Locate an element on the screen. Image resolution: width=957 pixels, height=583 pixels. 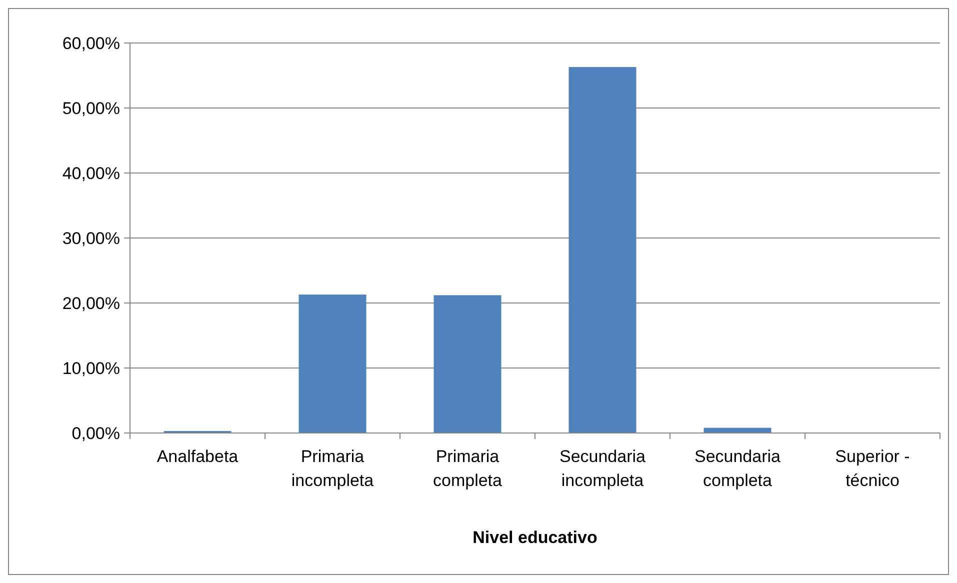
x-tick-label: Analfabeta is located at coordinates (197, 456).